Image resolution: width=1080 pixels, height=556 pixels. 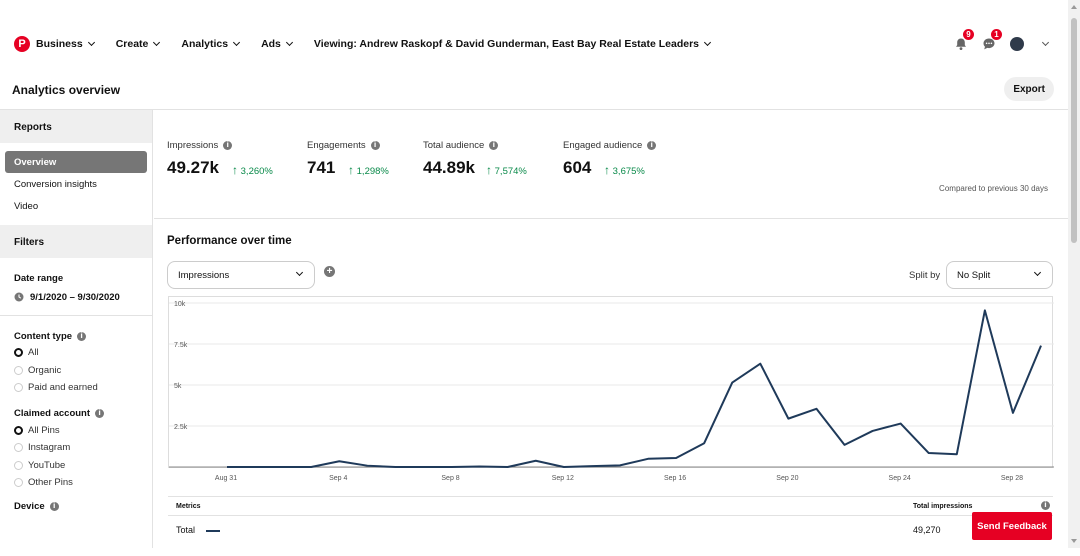 What do you see at coordinates (968, 34) in the screenshot?
I see `notifications-badge: 9` at bounding box center [968, 34].